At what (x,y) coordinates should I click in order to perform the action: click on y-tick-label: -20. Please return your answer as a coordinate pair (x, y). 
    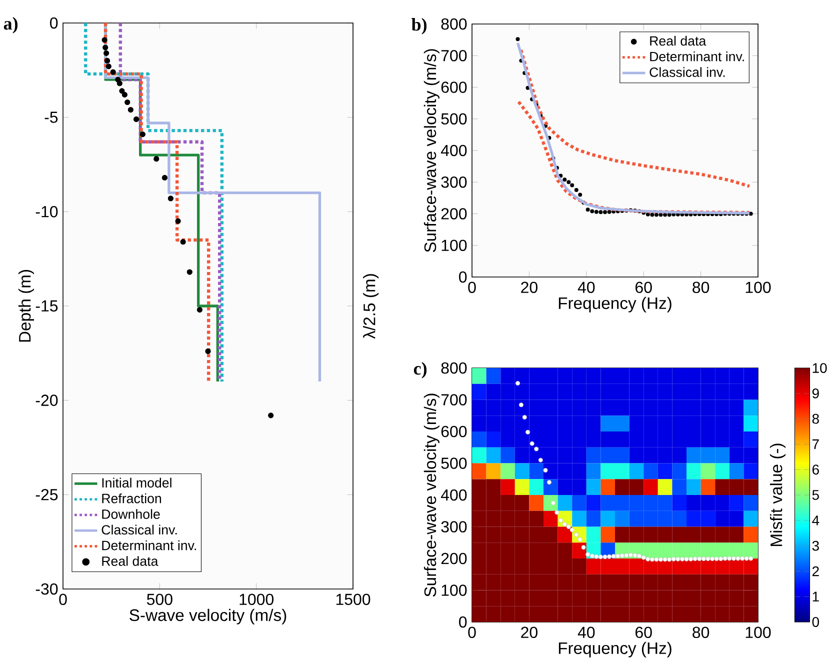
    Looking at the image, I should click on (47, 400).